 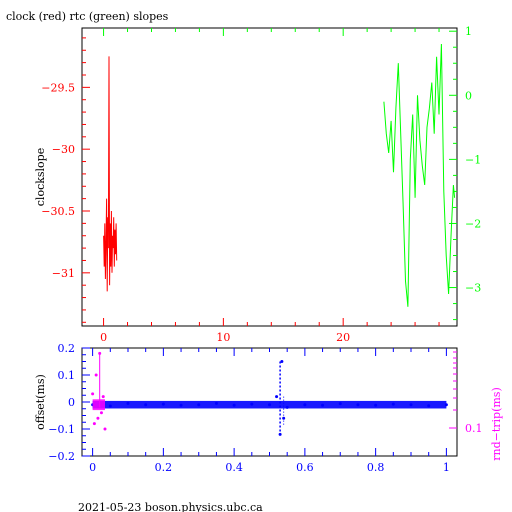 I want to click on top-chart-title: clock (red) rtc (green) slopes, so click(x=87, y=16).